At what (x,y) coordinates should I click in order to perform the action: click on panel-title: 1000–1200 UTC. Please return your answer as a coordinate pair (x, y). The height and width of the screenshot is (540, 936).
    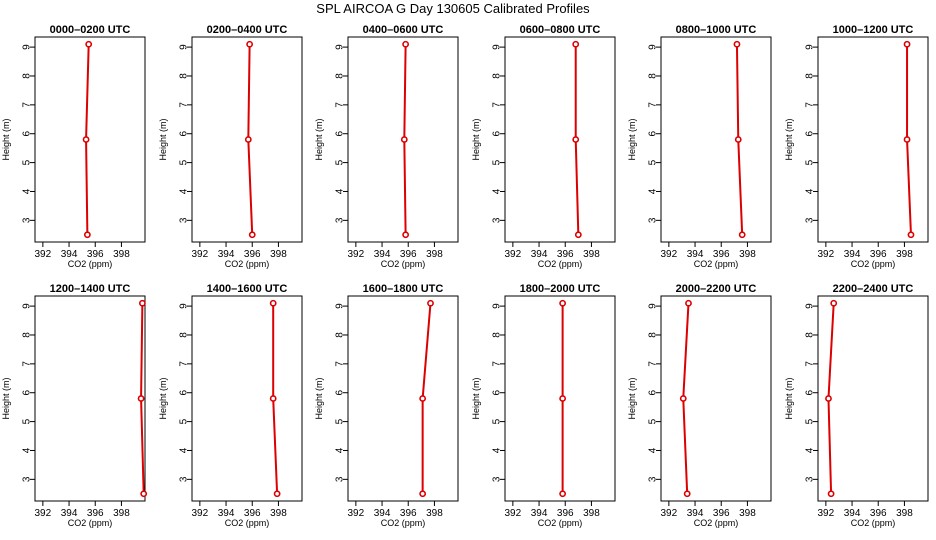
    Looking at the image, I should click on (873, 30).